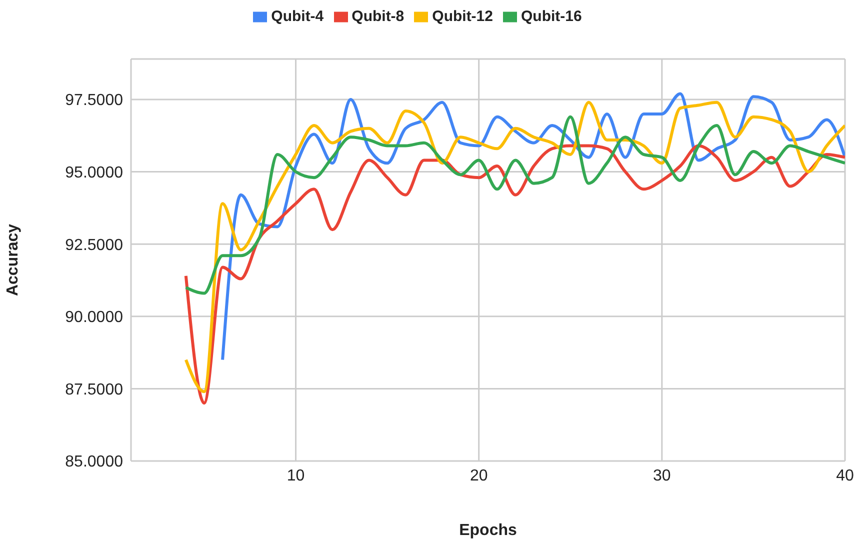  What do you see at coordinates (845, 475) in the screenshot?
I see `x-tick-label: 40` at bounding box center [845, 475].